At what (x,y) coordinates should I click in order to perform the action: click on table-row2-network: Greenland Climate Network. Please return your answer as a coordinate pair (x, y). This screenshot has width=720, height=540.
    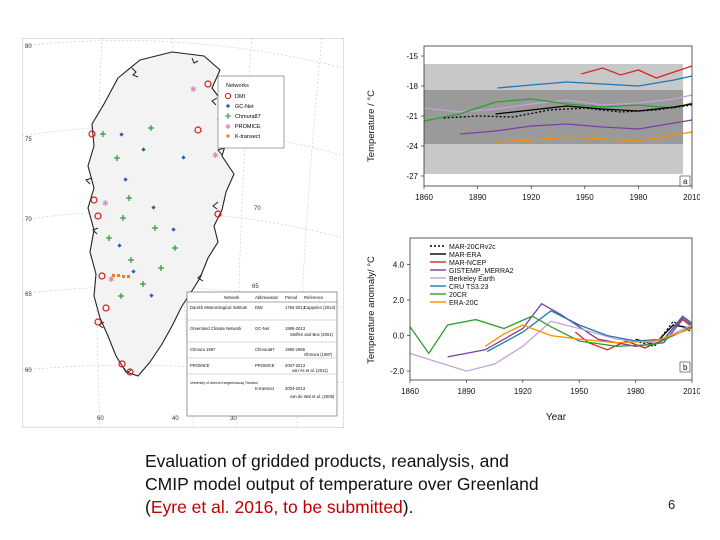
    Looking at the image, I should click on (216, 328).